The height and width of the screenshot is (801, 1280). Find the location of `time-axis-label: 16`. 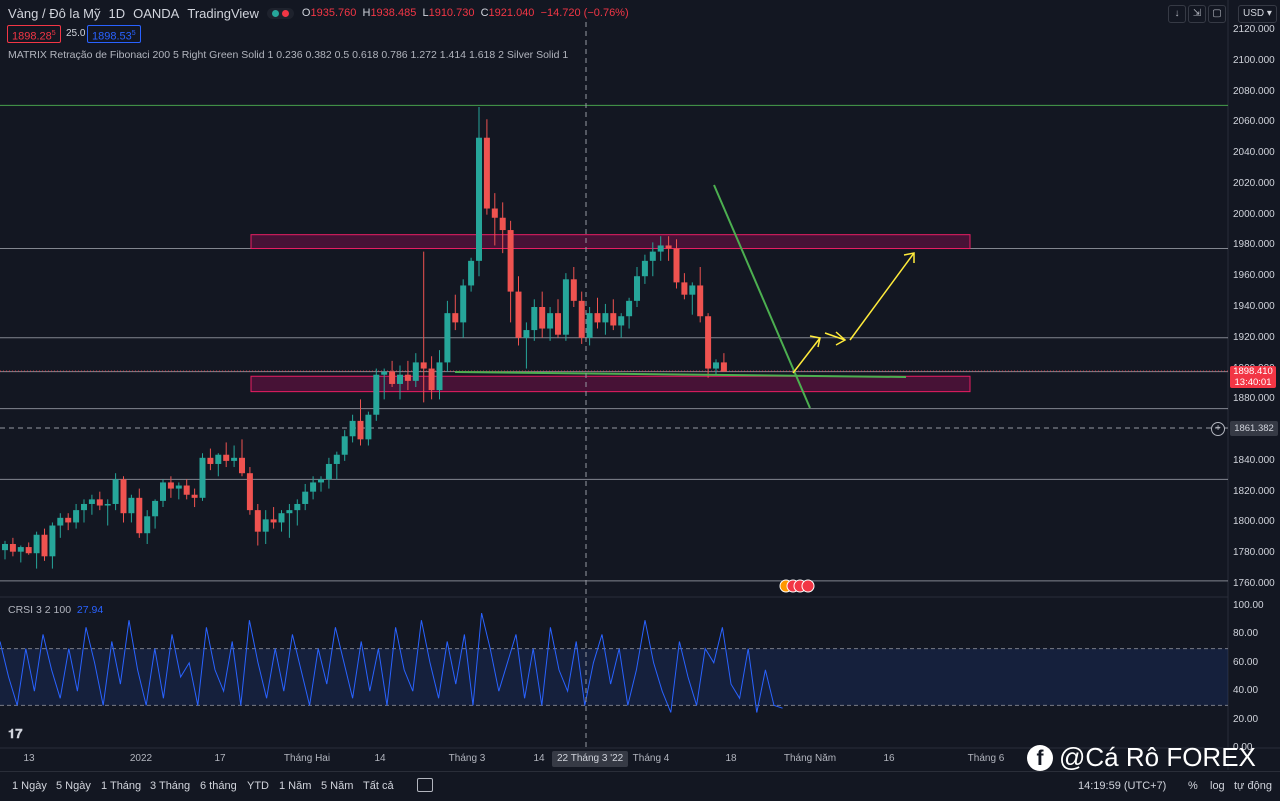

time-axis-label: 16 is located at coordinates (889, 758).